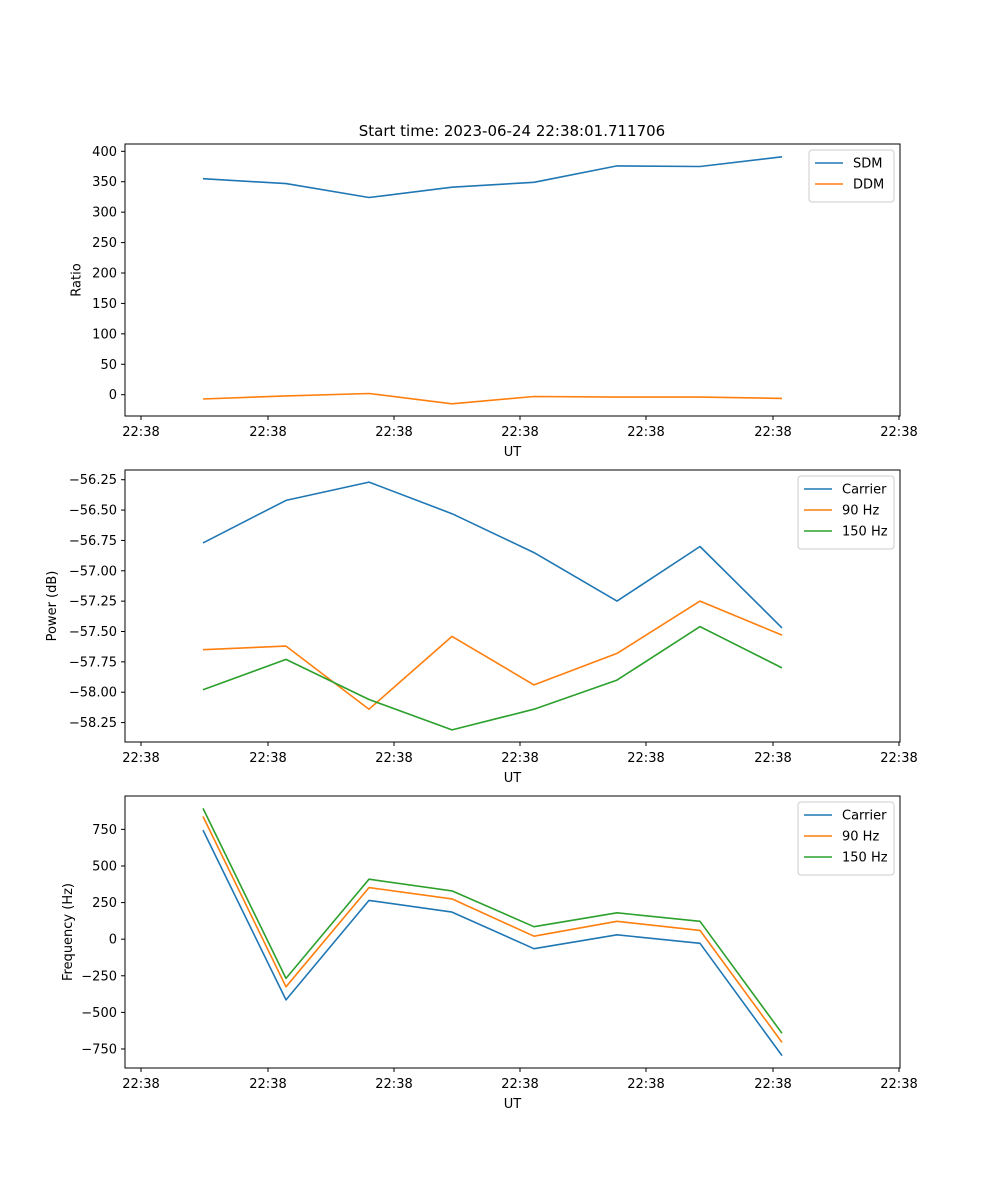 The image size is (1000, 1200). Describe the element at coordinates (492, 177) in the screenshot. I see `series-line-sdm` at that location.